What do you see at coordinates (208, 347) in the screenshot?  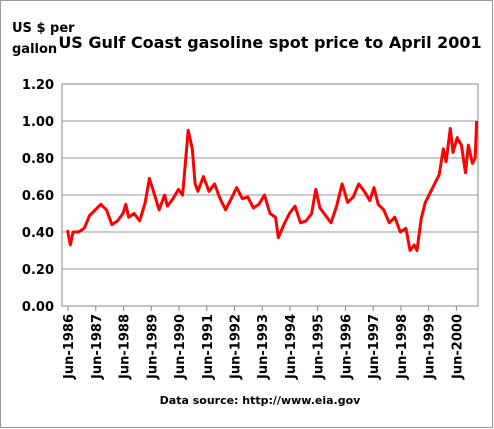 I see `x-tick-label: Jun-1991` at bounding box center [208, 347].